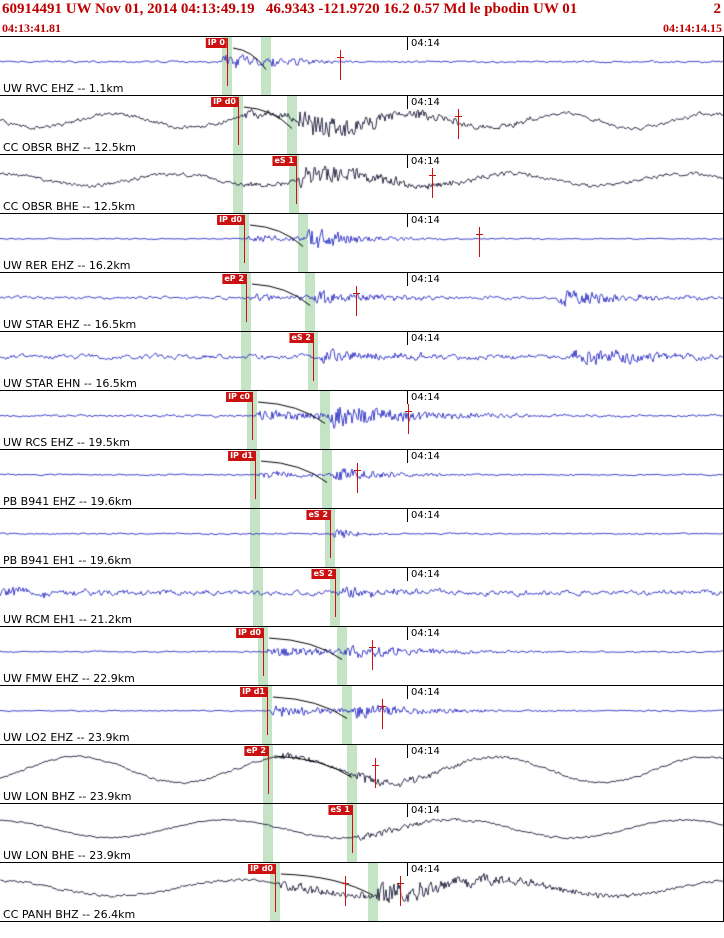  Describe the element at coordinates (67, 560) in the screenshot. I see `station-label: PB B941 EH1 -- 19.6km` at that location.